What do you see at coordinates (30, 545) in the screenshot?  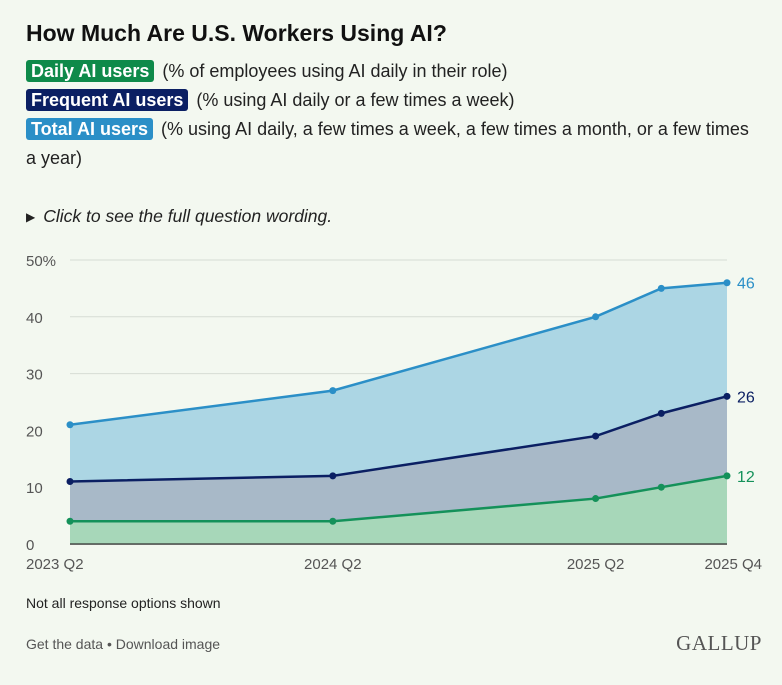 I see `y-tick-label: 0` at bounding box center [30, 545].